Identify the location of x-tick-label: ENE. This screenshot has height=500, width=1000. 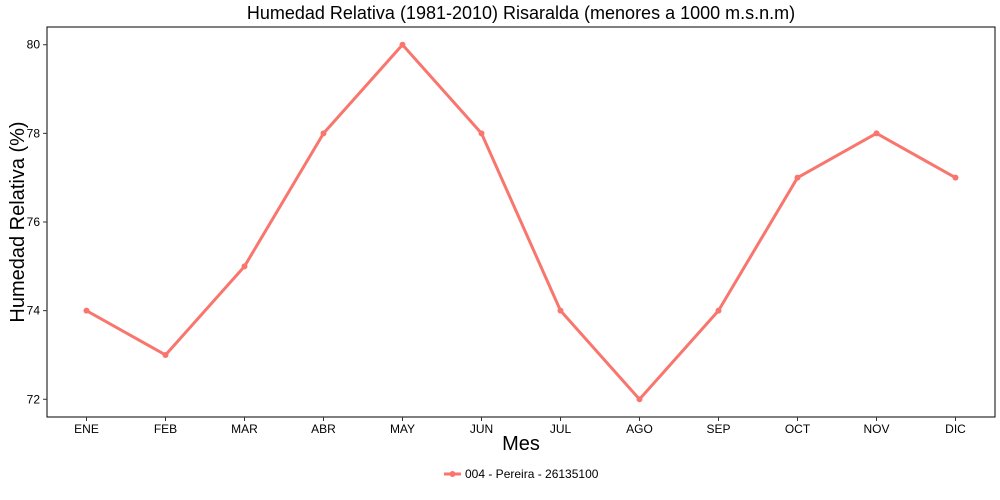
(86, 429).